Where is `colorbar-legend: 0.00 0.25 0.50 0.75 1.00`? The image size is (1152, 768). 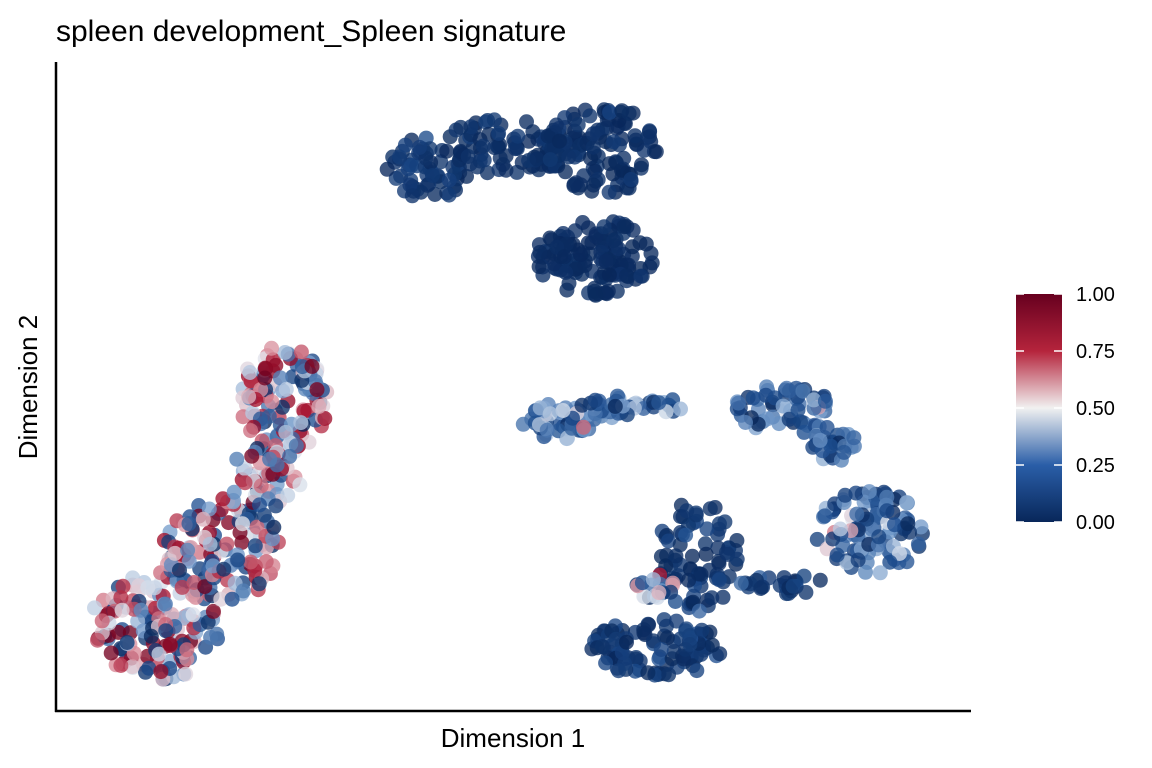
colorbar-legend: 0.00 0.25 0.50 0.75 1.00 is located at coordinates (1065, 409).